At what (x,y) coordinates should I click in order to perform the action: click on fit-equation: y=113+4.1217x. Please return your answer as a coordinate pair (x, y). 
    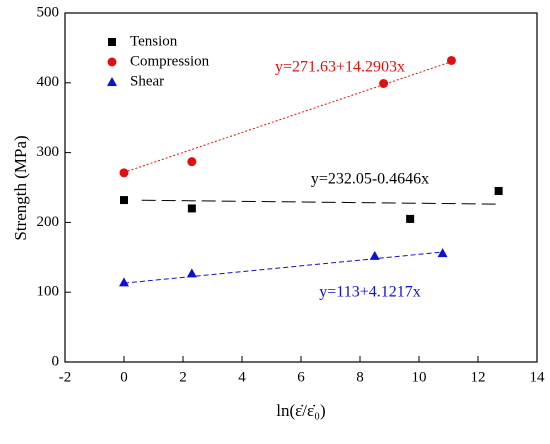
    Looking at the image, I should click on (369, 292).